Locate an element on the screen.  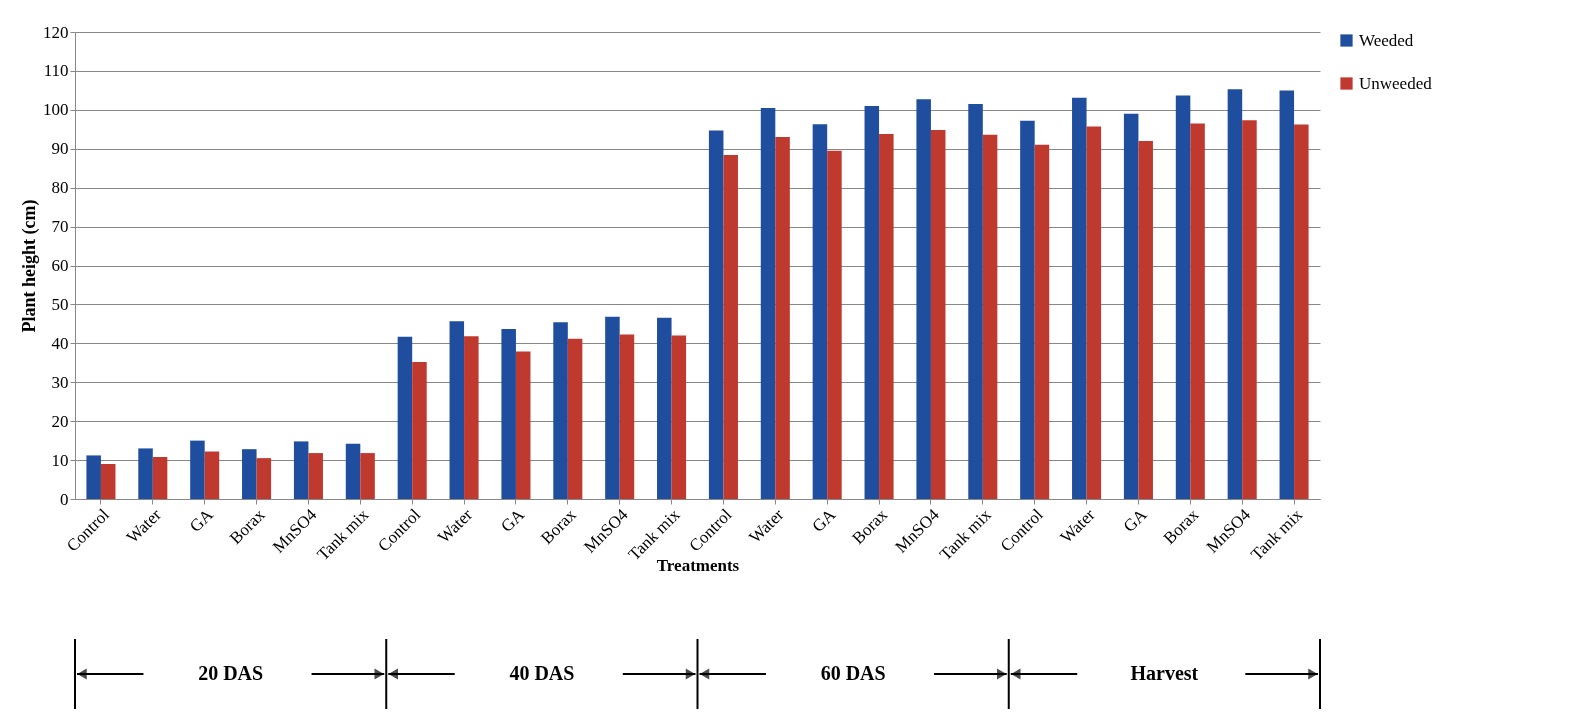
y-tick-label: 60 is located at coordinates (60, 265).